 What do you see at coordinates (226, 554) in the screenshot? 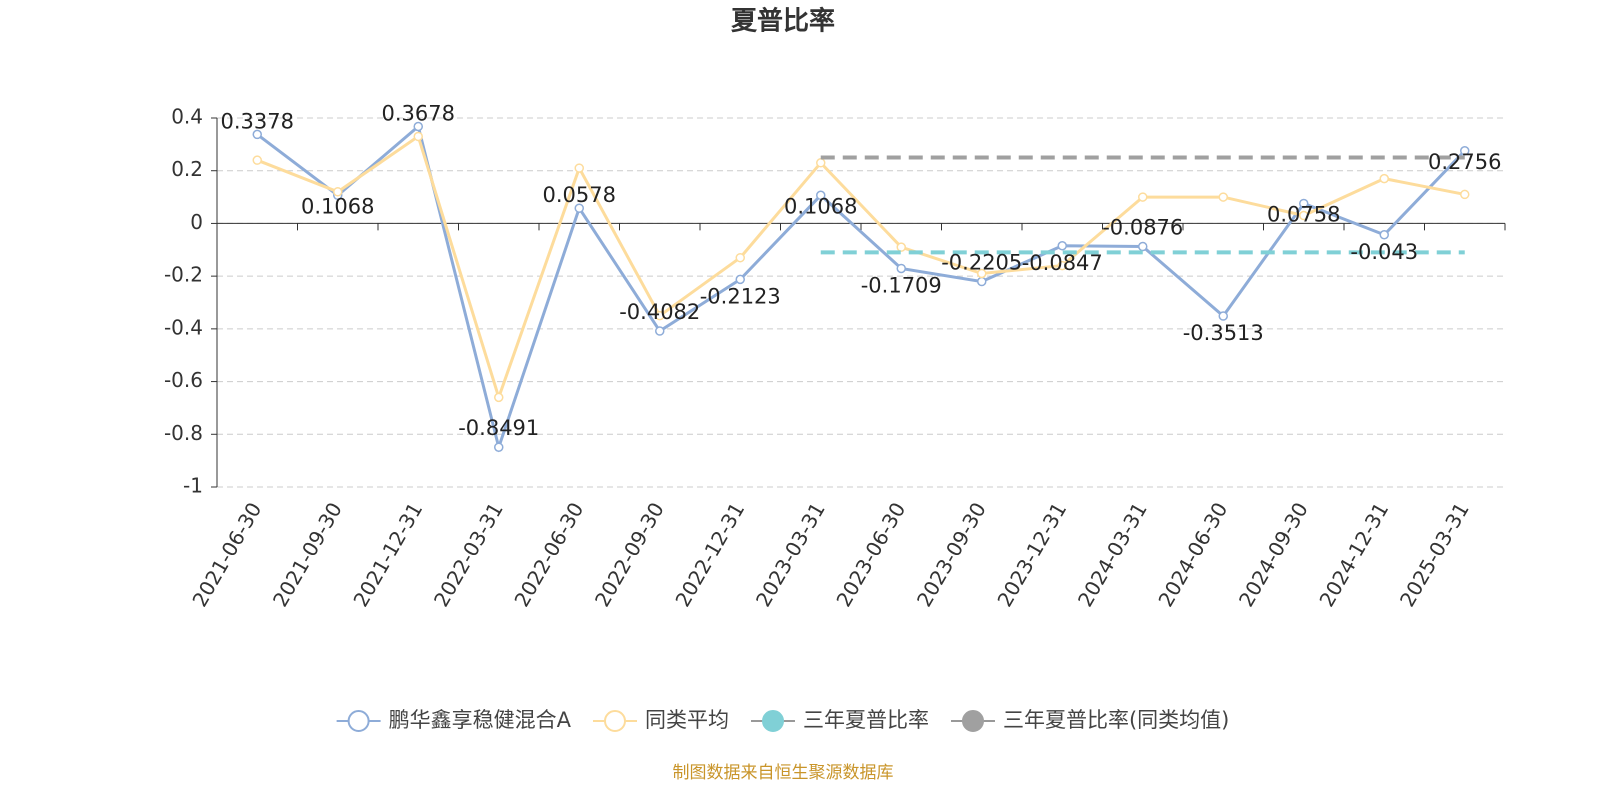
I see `x-tick-label: 2021-06-30` at bounding box center [226, 554].